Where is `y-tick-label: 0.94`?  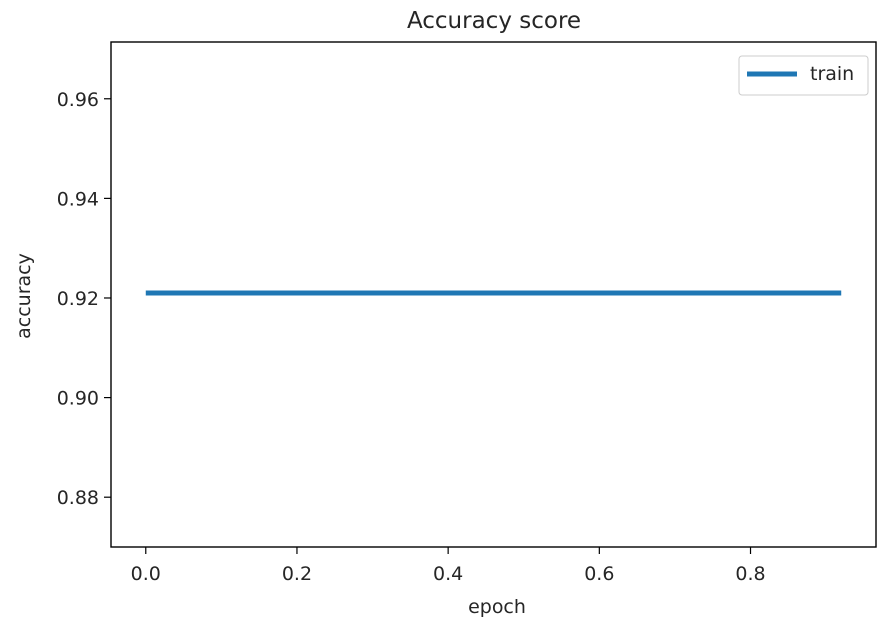
y-tick-label: 0.94 is located at coordinates (78, 199).